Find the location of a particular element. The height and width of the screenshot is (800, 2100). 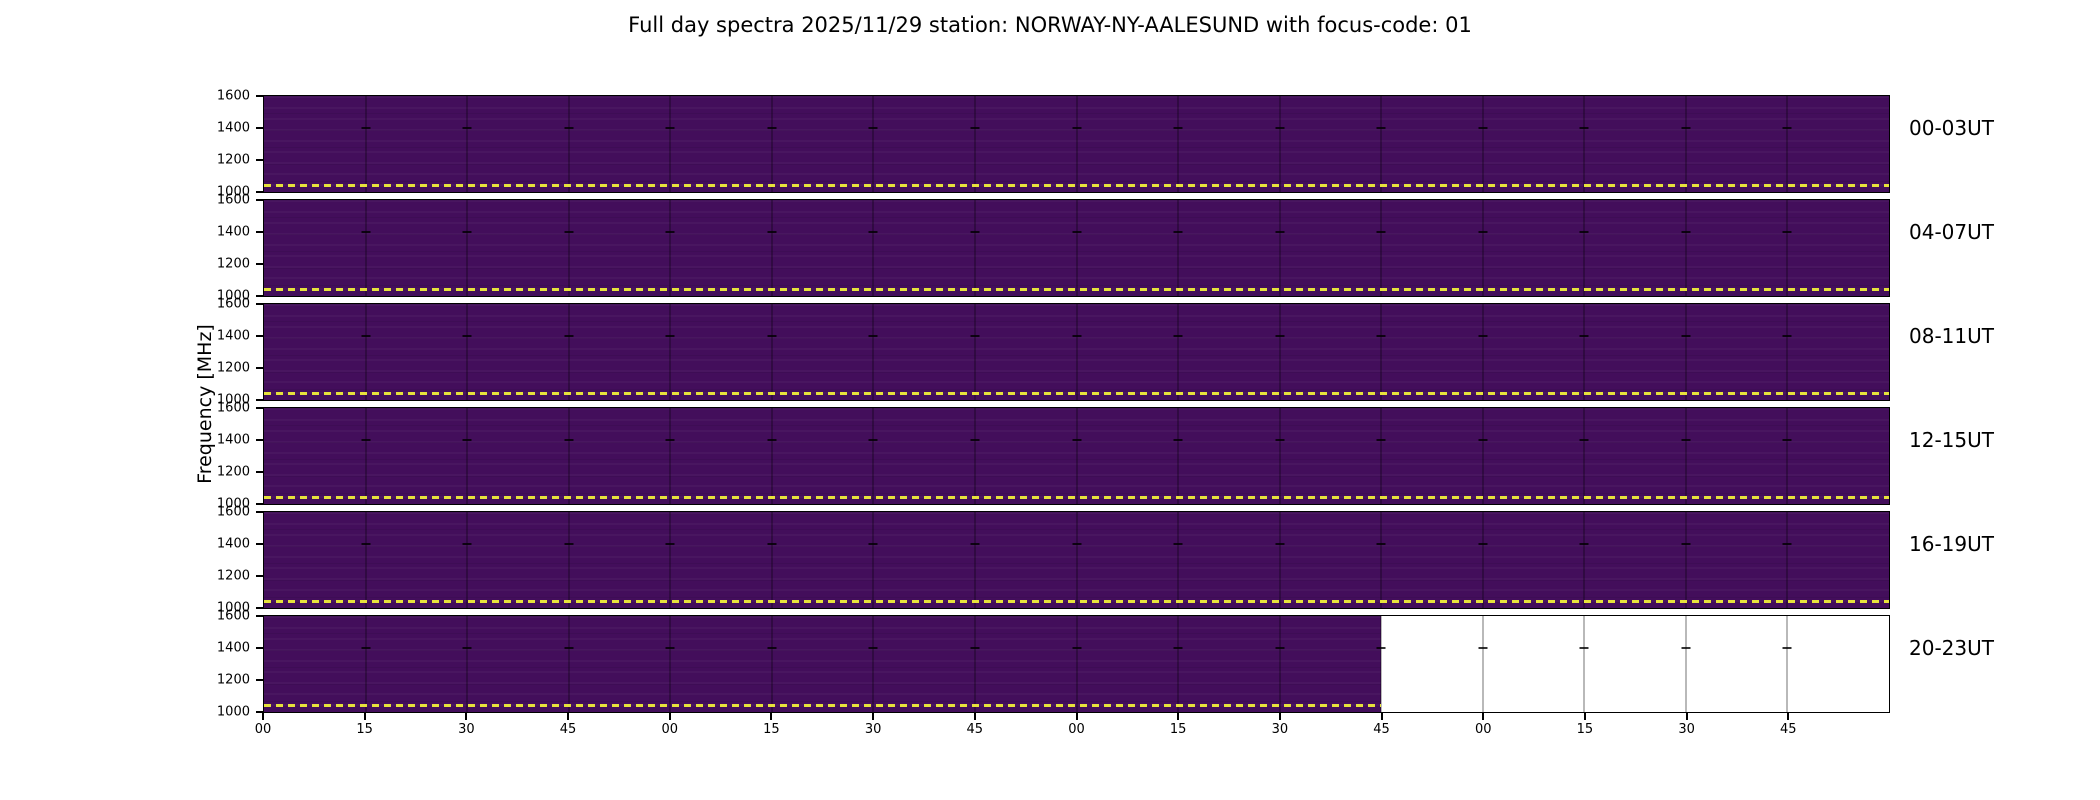

panel-time-label: 00-03UT is located at coordinates (1951, 128).